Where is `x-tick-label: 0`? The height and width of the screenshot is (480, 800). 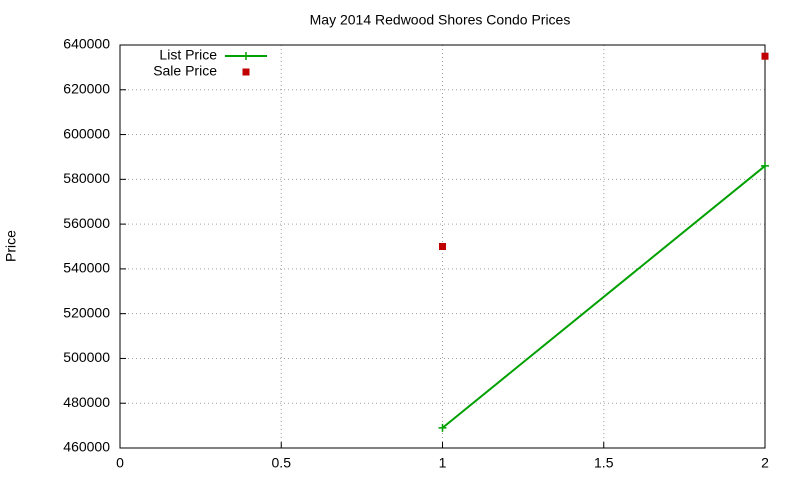
x-tick-label: 0 is located at coordinates (120, 463).